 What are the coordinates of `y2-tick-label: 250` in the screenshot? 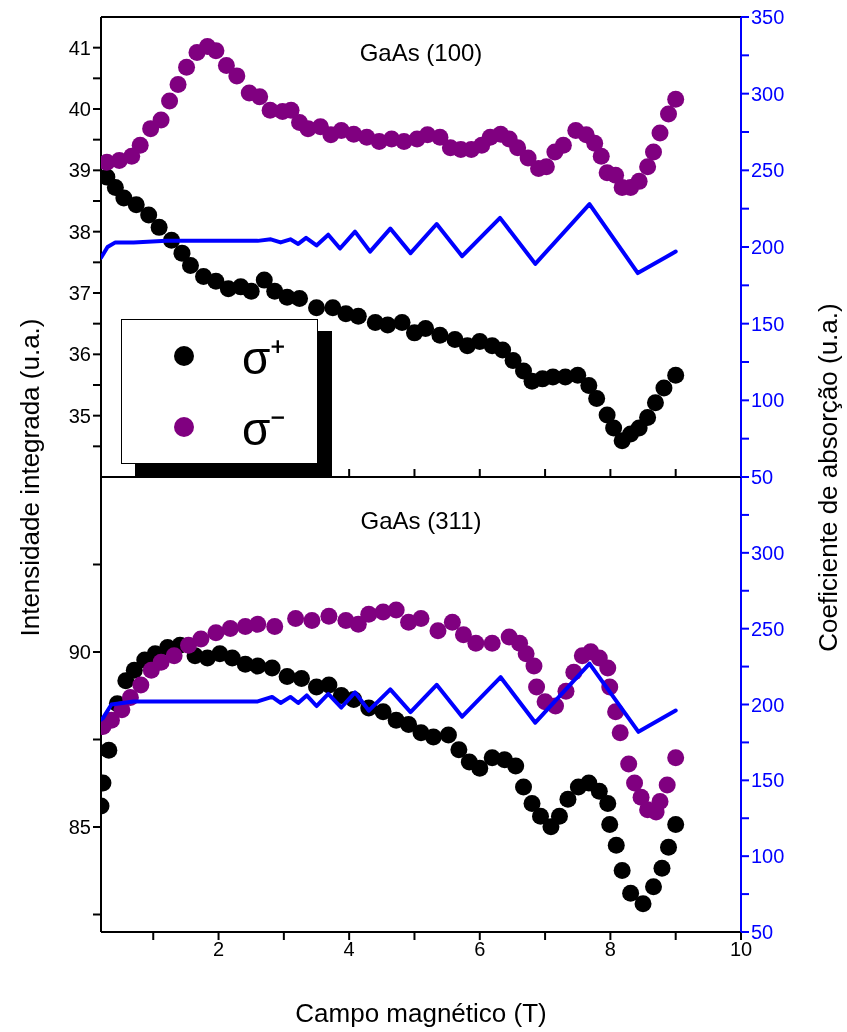 It's located at (768, 170).